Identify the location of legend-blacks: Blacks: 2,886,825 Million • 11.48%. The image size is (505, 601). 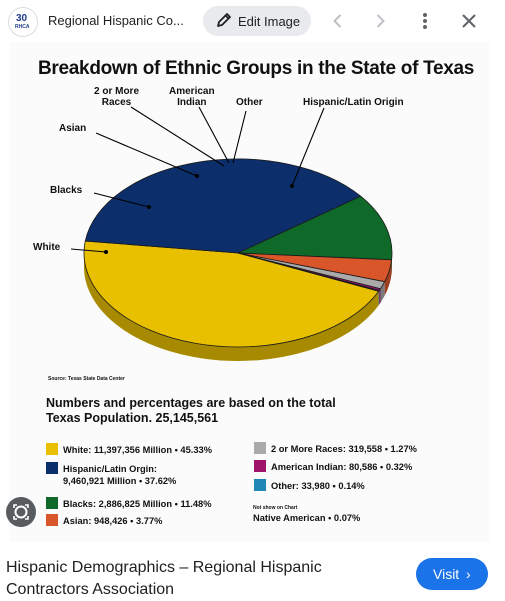
(137, 504).